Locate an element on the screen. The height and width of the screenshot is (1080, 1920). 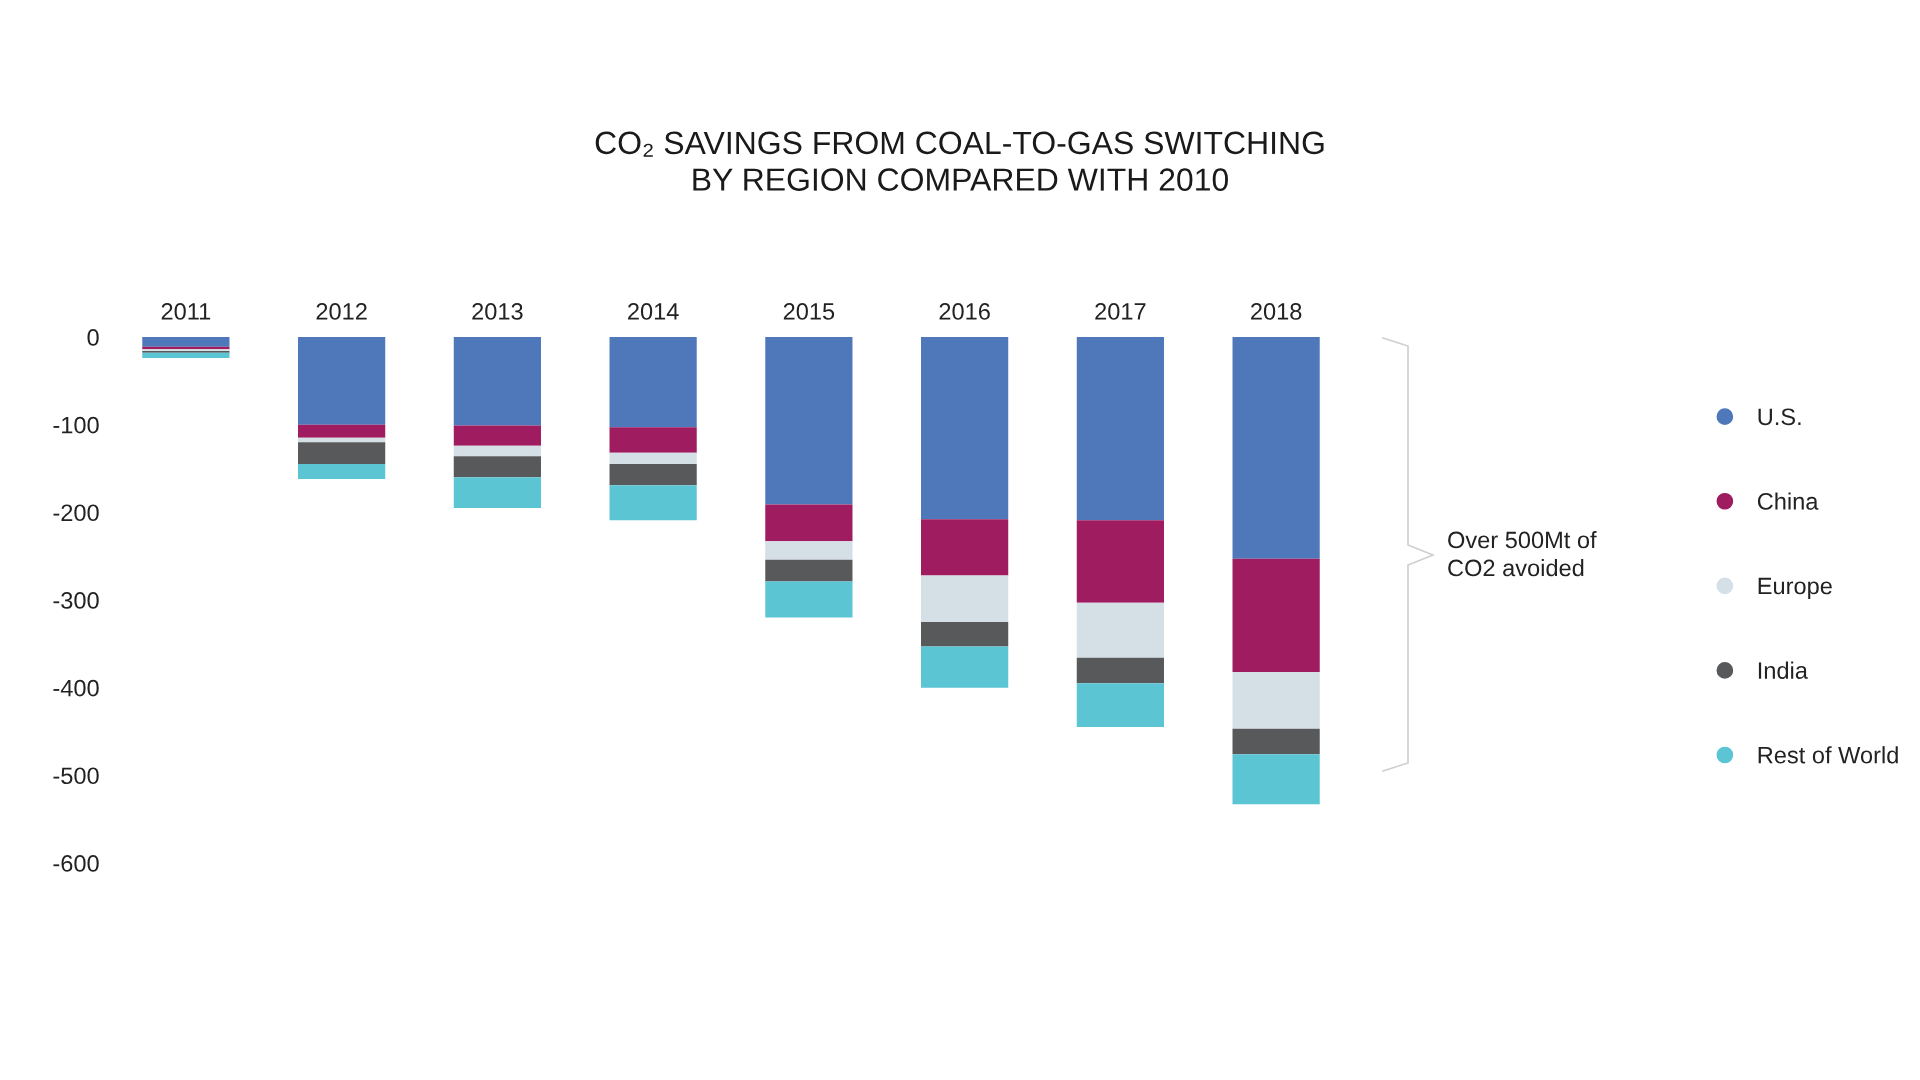
y-tick-label: -400 is located at coordinates (76, 688).